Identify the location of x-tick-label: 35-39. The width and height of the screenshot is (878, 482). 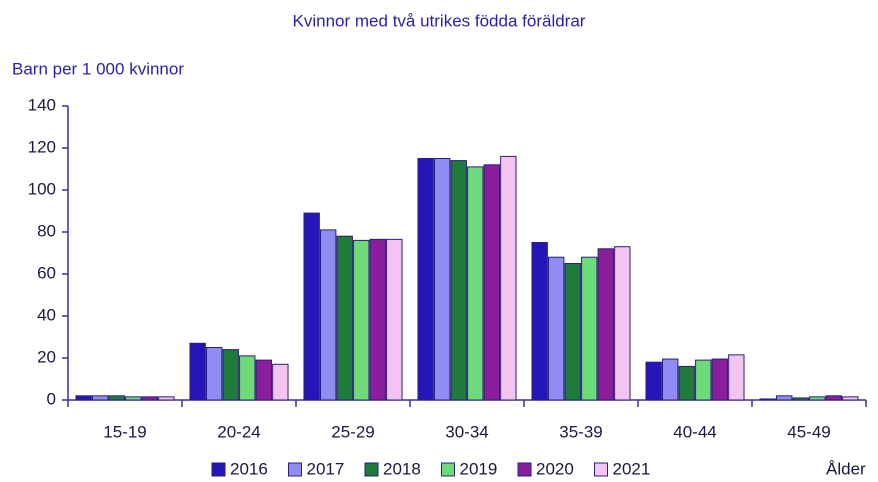
(580, 431).